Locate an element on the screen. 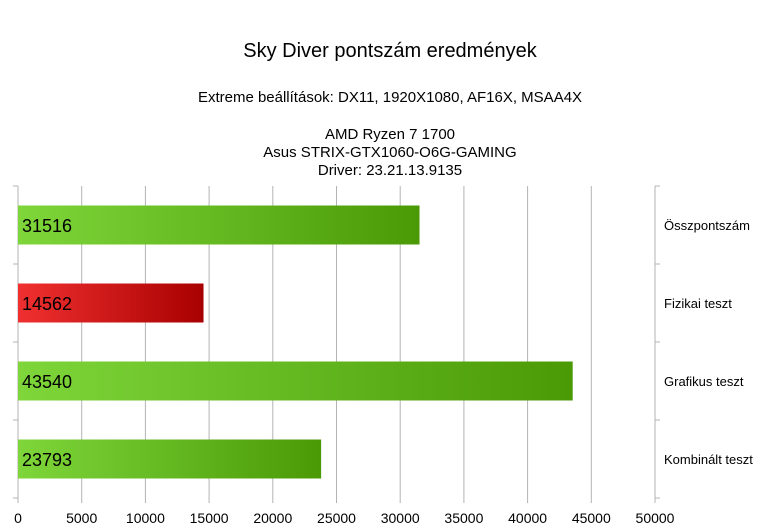 The width and height of the screenshot is (780, 529). category-label: Fizikai teszt is located at coordinates (698, 303).